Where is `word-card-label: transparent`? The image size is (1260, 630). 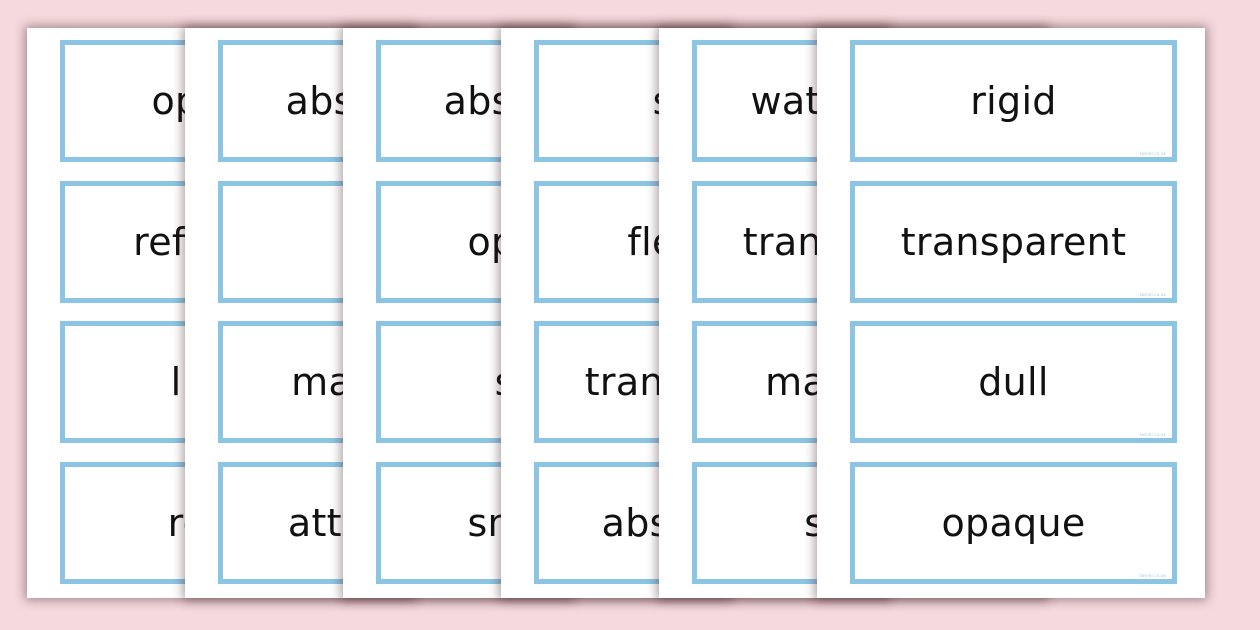
word-card-label: transparent is located at coordinates (1013, 241).